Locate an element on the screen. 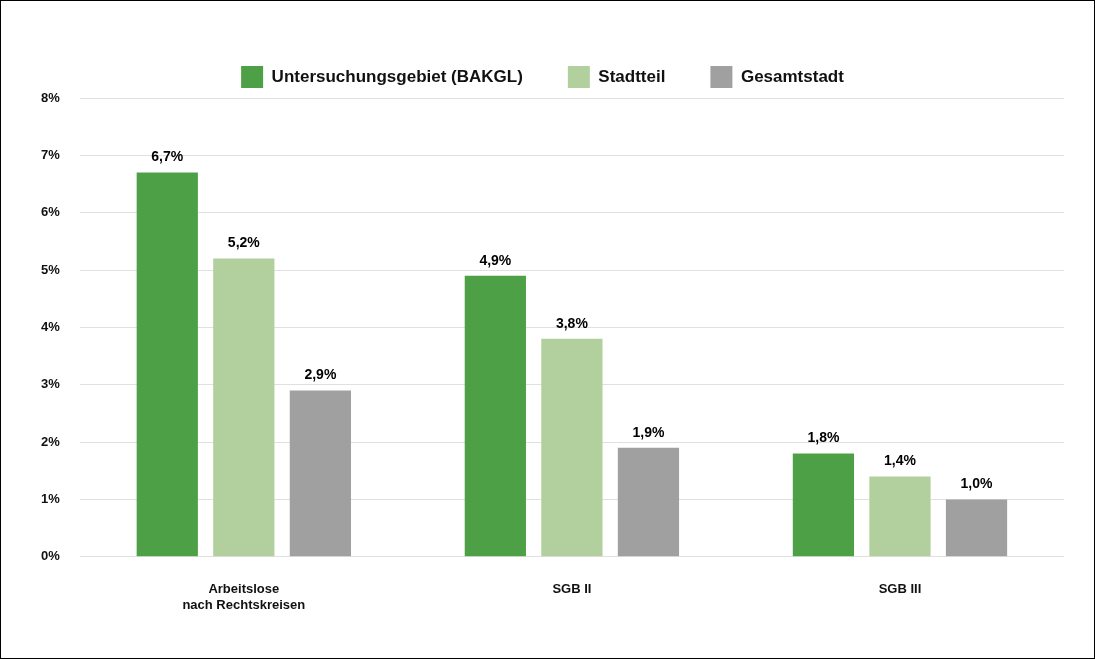  y-tick-label: 5% is located at coordinates (50, 269).